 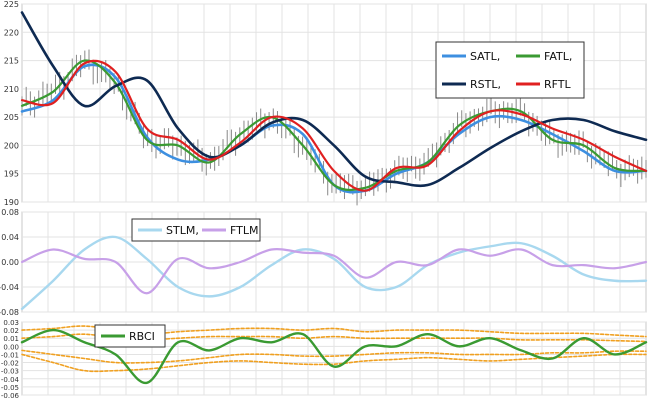 What do you see at coordinates (182, 230) in the screenshot?
I see `legend-label: STLM,` at bounding box center [182, 230].